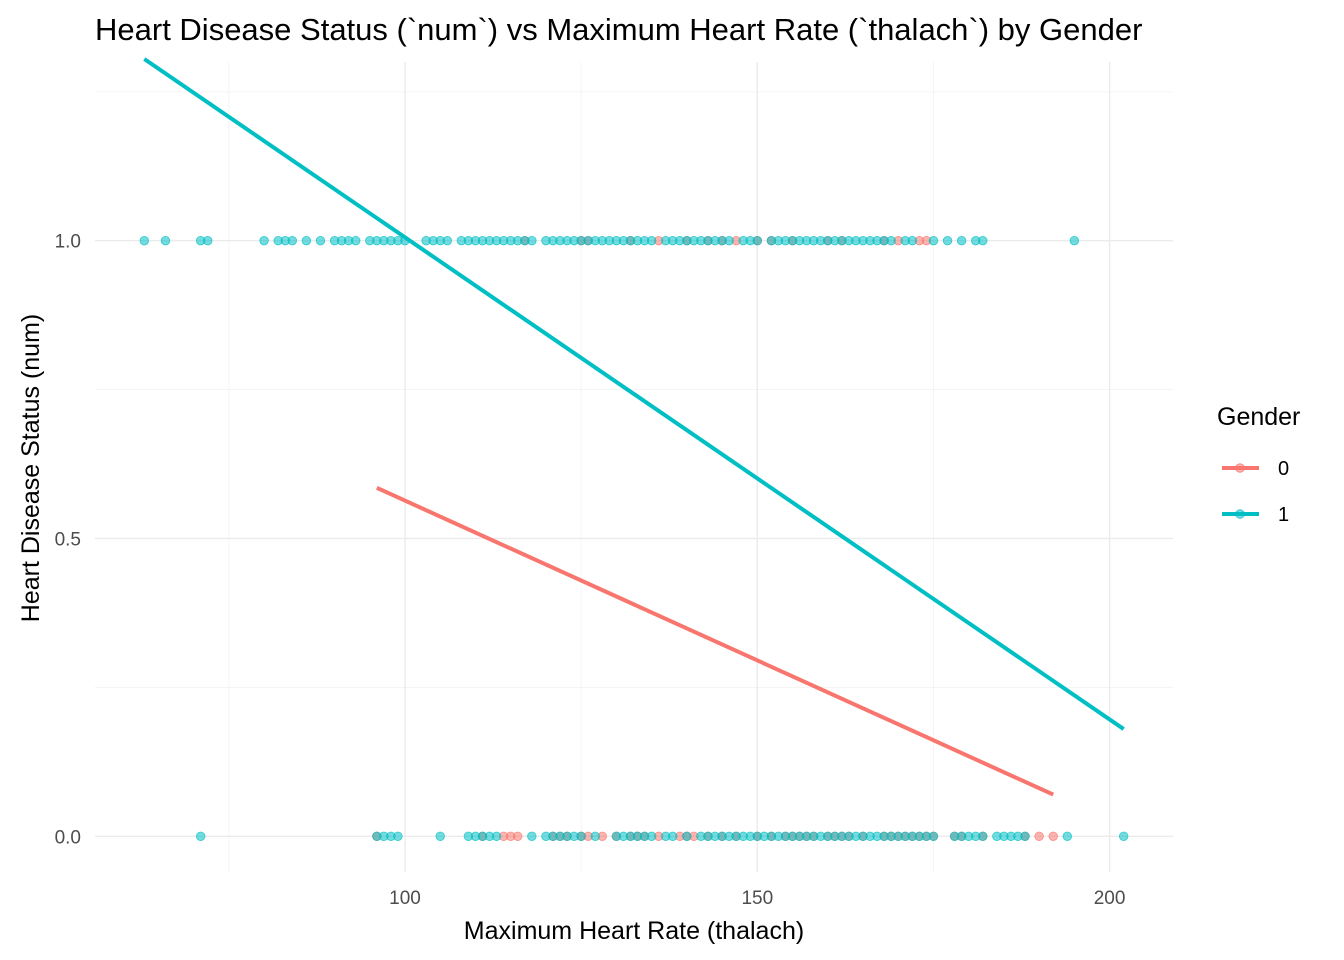  Describe the element at coordinates (634, 931) in the screenshot. I see `x-axis-title: Maximum Heart Rate (thalach)` at that location.